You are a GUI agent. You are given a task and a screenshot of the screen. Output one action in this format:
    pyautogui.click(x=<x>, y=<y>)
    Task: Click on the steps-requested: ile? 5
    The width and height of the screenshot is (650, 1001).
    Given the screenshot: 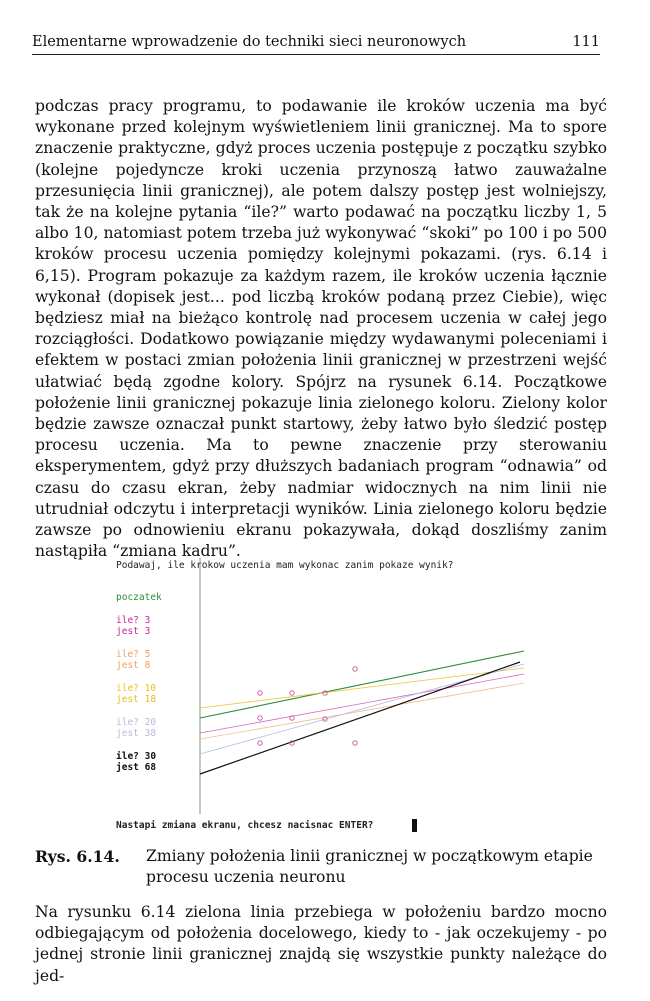 What is the action you would take?
    pyautogui.click(x=133, y=654)
    